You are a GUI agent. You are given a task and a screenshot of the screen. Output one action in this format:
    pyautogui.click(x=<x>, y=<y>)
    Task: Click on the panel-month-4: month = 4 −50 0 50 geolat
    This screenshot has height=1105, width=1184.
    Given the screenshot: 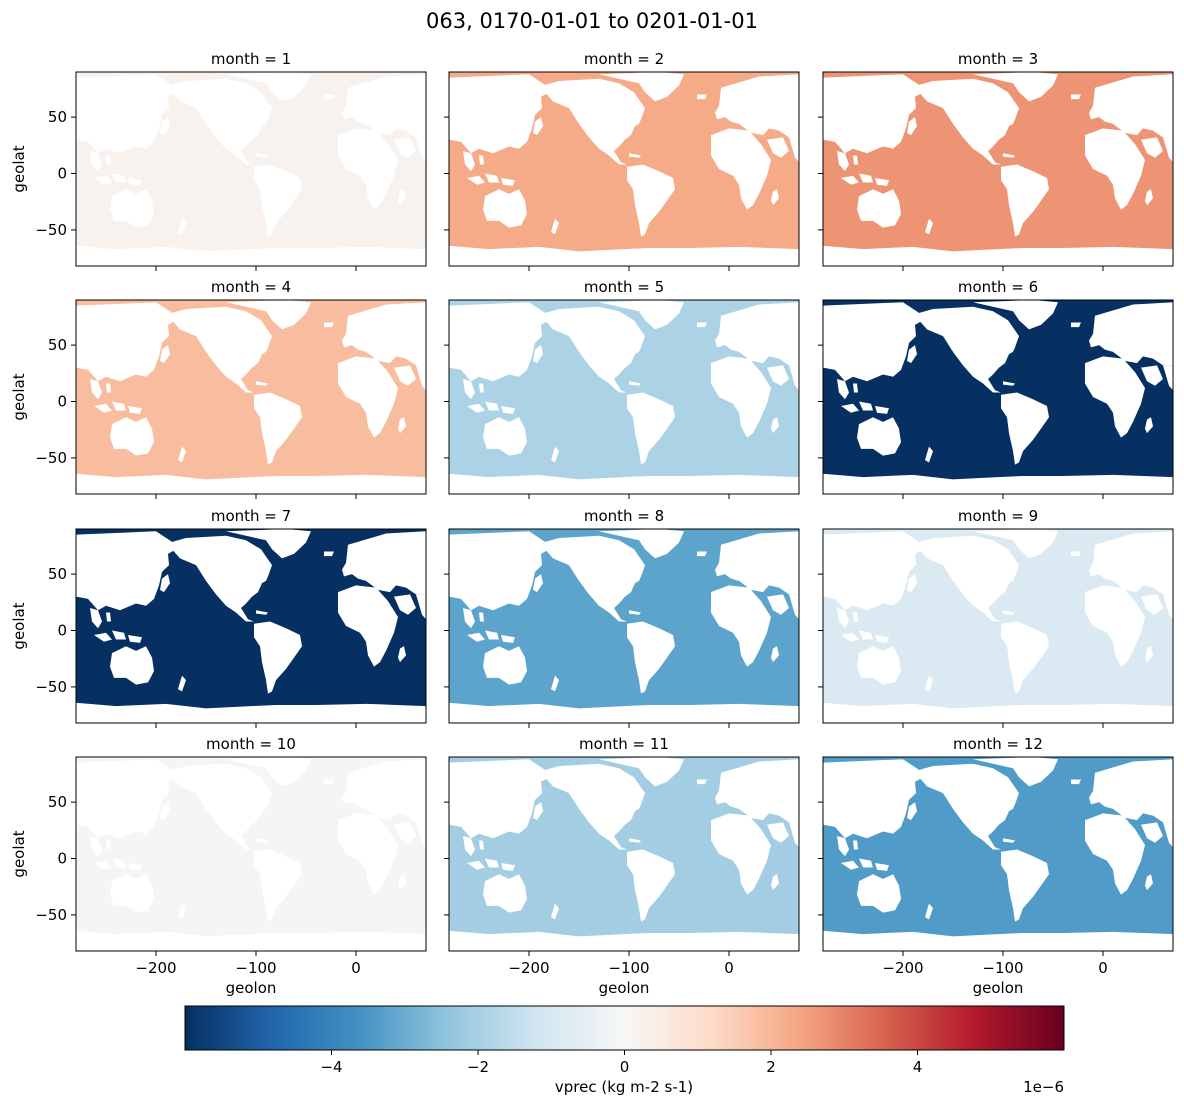 What is the action you would take?
    pyautogui.click(x=218, y=388)
    